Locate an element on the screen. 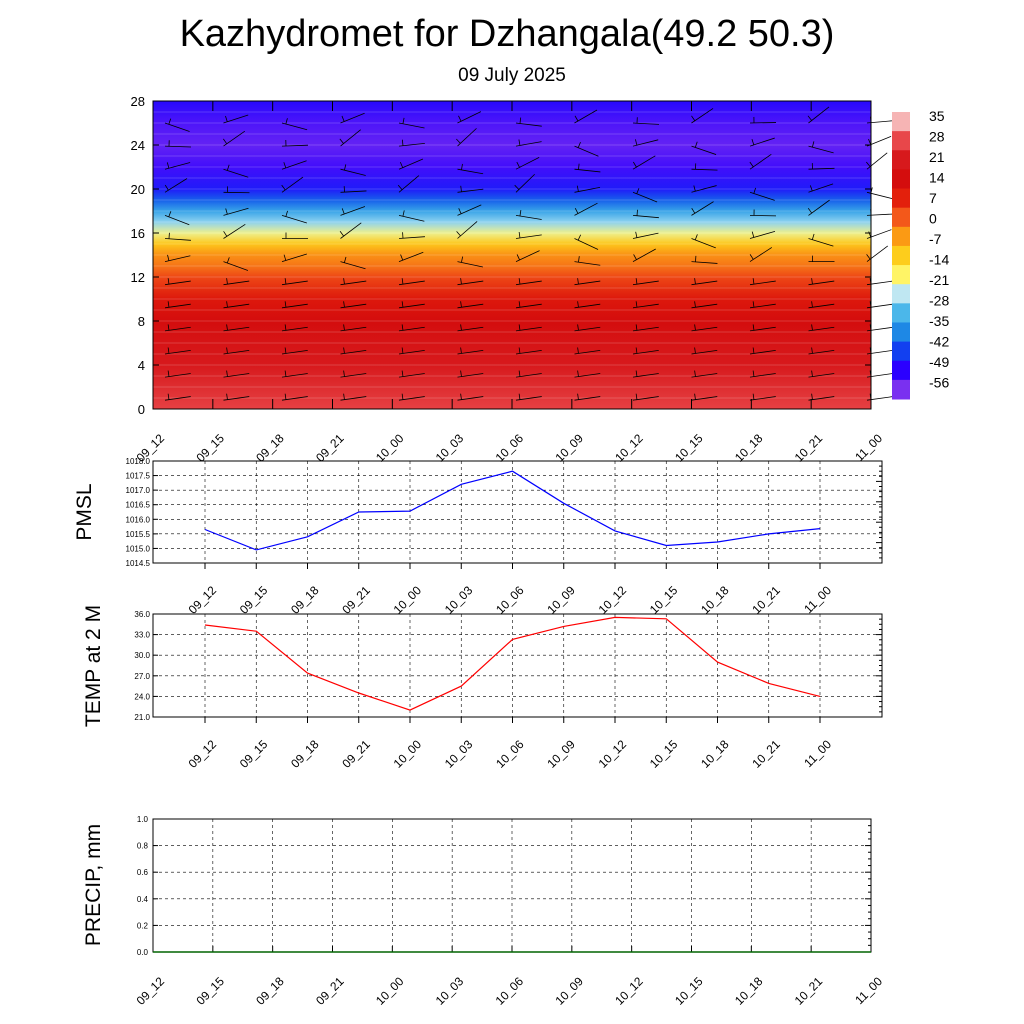 This screenshot has height=1024, width=1024. pmsl-y-tick-label: 1017.0 is located at coordinates (138, 490).